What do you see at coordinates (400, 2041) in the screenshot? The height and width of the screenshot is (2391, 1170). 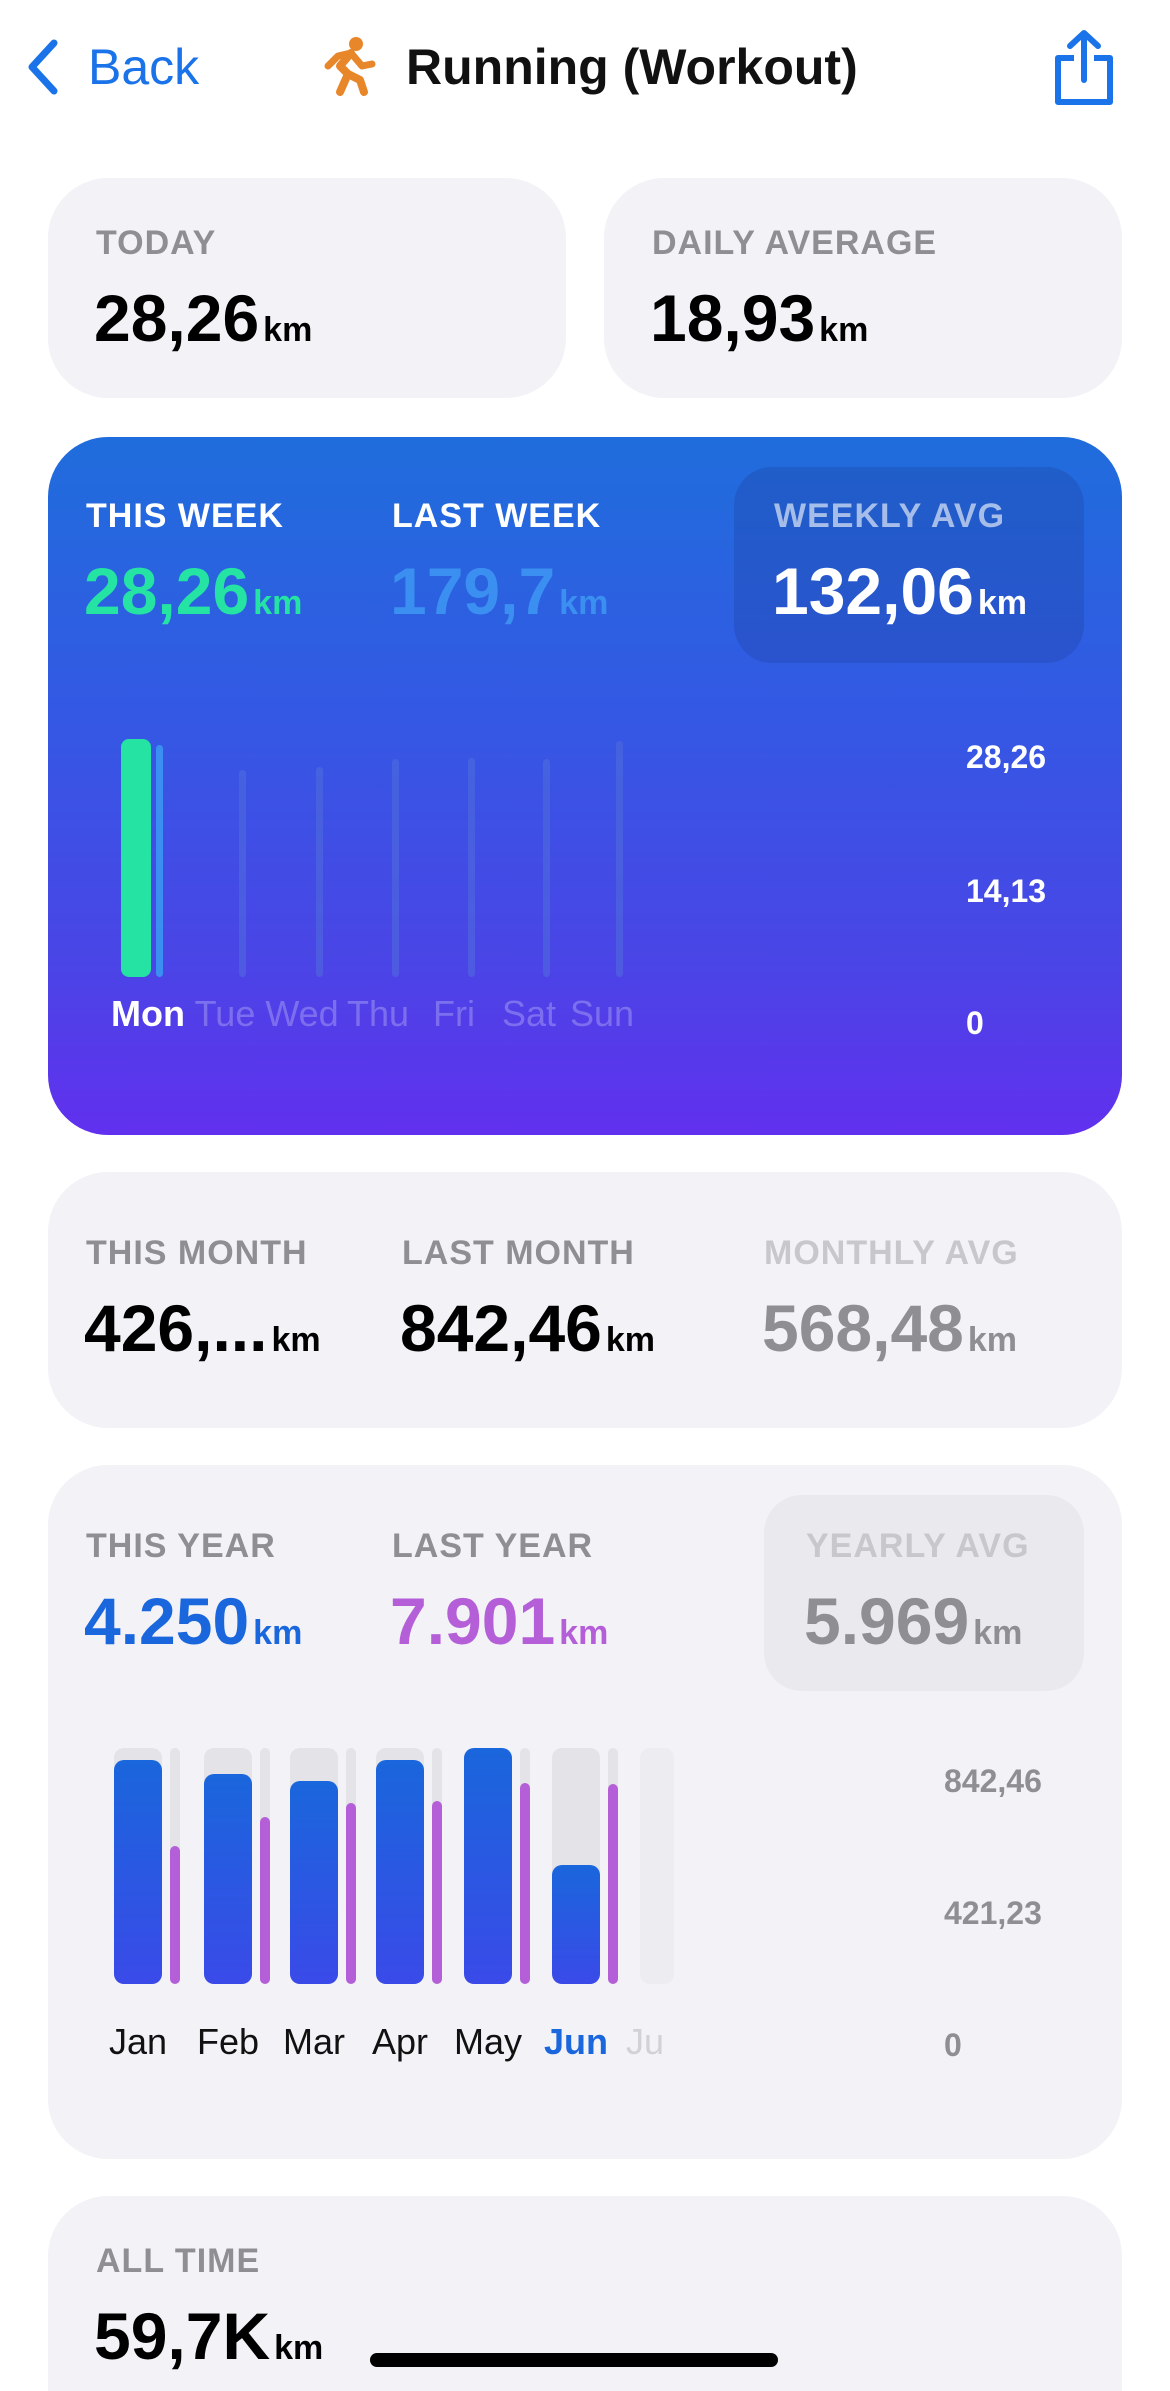 I see `month-label-apr: Apr` at bounding box center [400, 2041].